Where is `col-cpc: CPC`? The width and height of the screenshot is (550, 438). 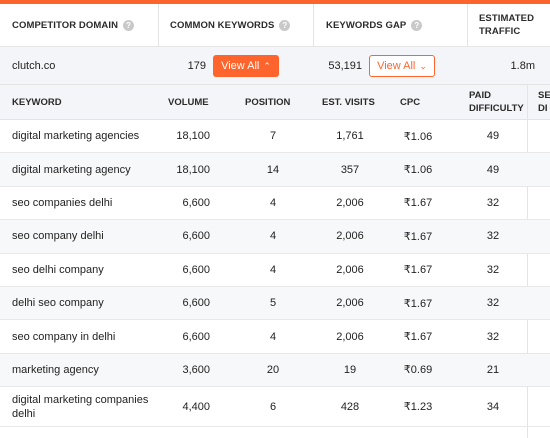 col-cpc: CPC is located at coordinates (410, 102).